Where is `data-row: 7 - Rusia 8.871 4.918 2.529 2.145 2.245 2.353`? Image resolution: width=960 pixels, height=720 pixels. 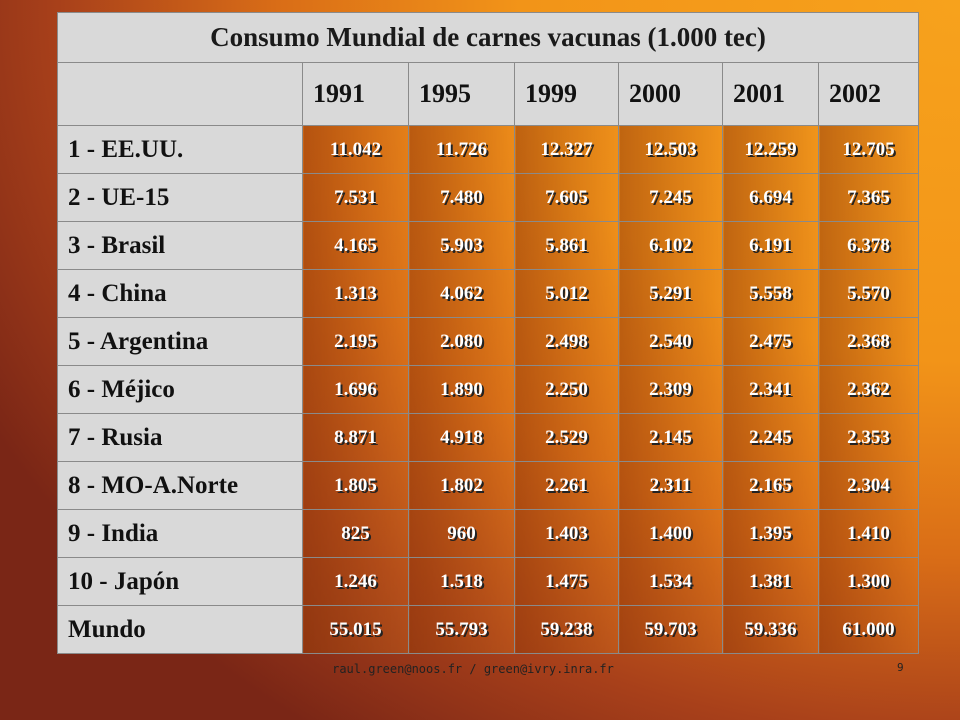
data-row: 7 - Rusia 8.871 4.918 2.529 2.145 2.245 2.353 is located at coordinates (488, 437).